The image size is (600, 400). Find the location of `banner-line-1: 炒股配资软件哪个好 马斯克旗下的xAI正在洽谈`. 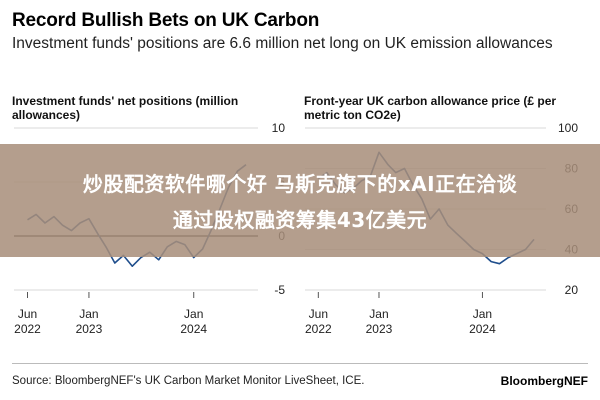

banner-line-1: 炒股配资软件哪个好 马斯克旗下的xAI正在洽谈 is located at coordinates (300, 184).